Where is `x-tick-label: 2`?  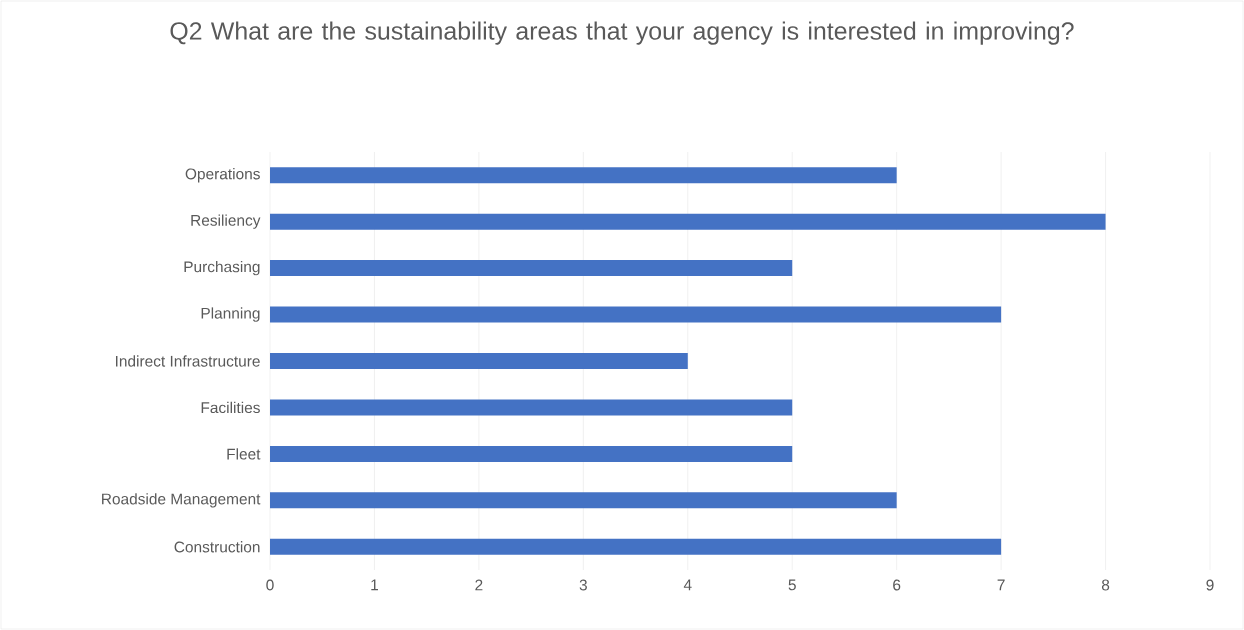
x-tick-label: 2 is located at coordinates (479, 585).